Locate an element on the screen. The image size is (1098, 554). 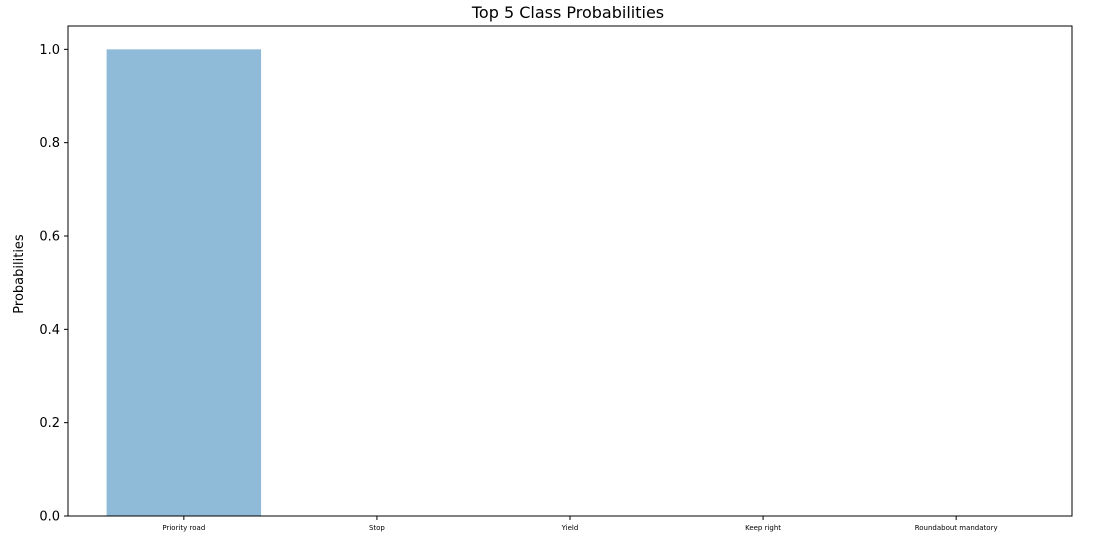
x-tick-label: Yield is located at coordinates (570, 528).